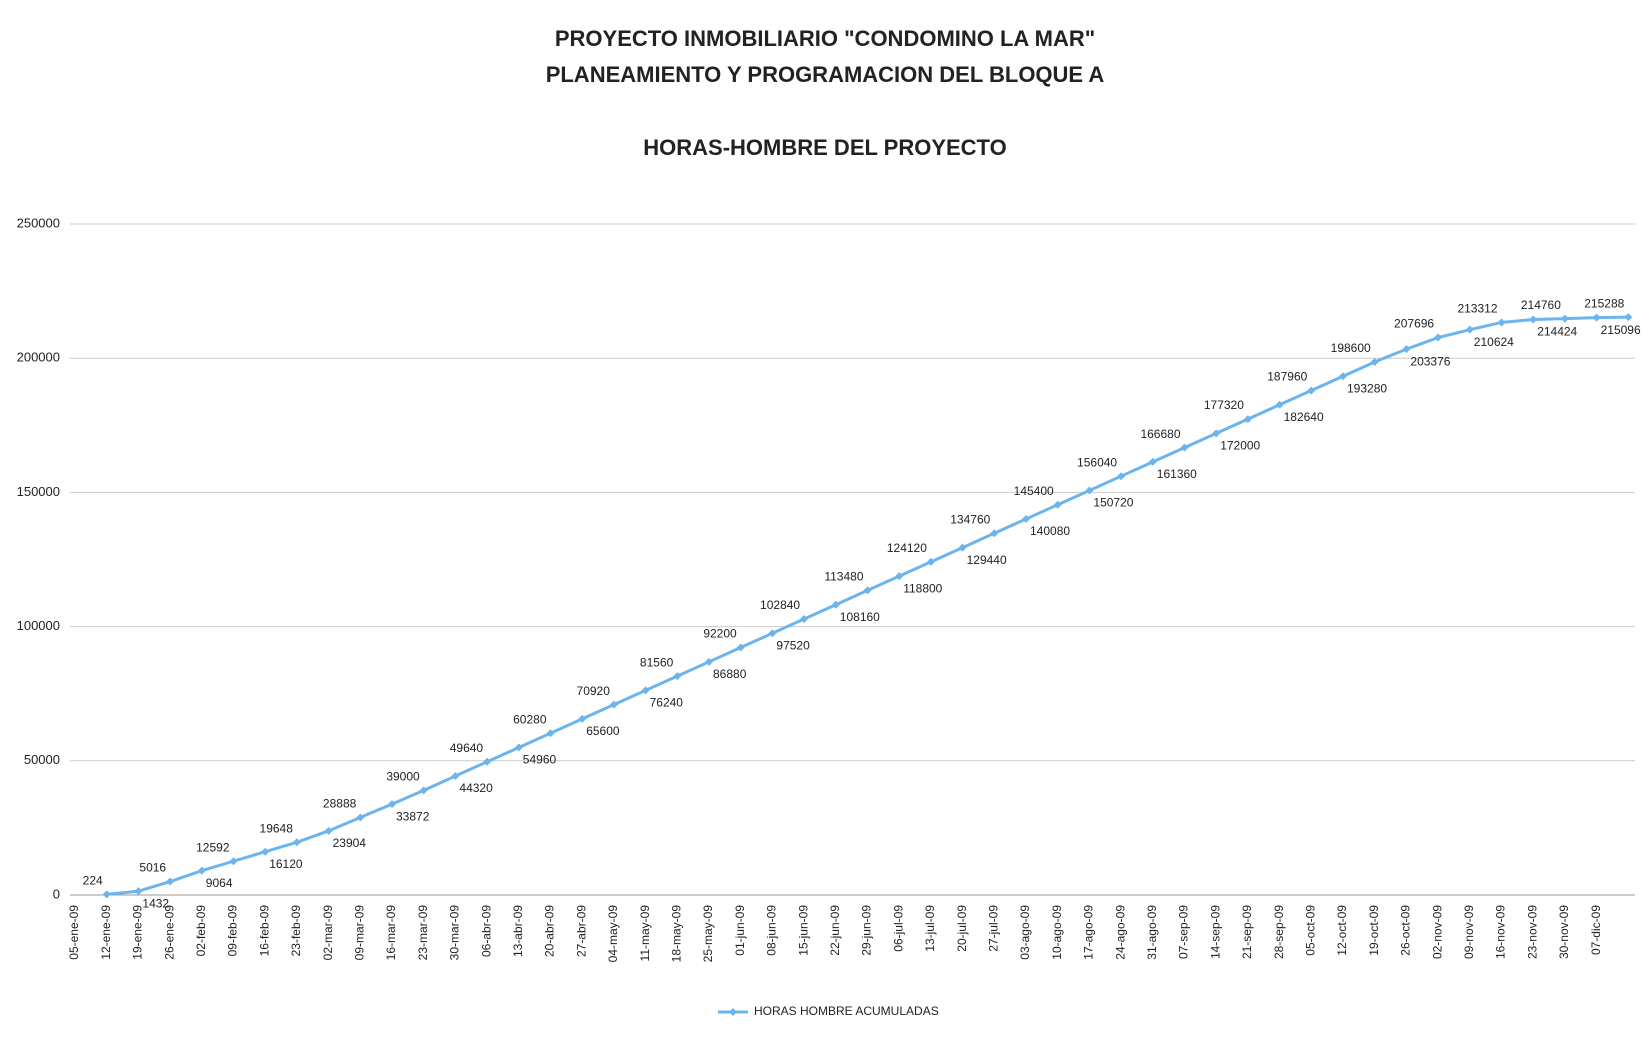  I want to click on data-label: 97520, so click(793, 645).